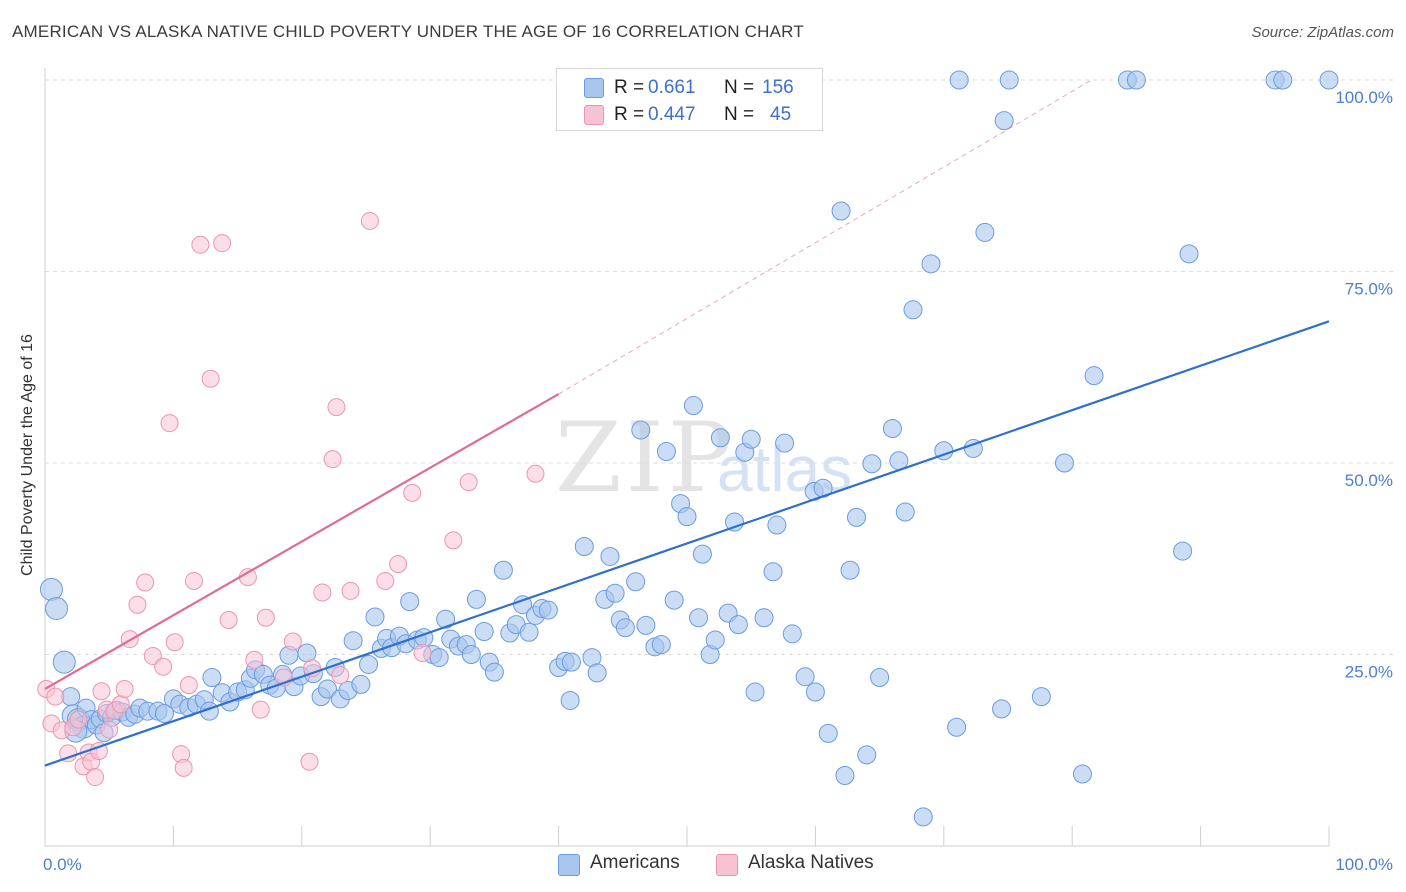 The image size is (1406, 892). I want to click on legend-row-americans: R = 0.661 N = 156, so click(689, 88).